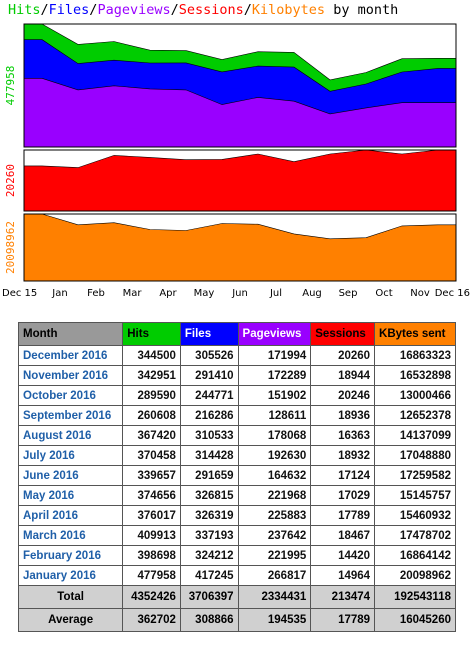  What do you see at coordinates (10, 86) in the screenshot?
I see `panel-y-label: 477958` at bounding box center [10, 86].